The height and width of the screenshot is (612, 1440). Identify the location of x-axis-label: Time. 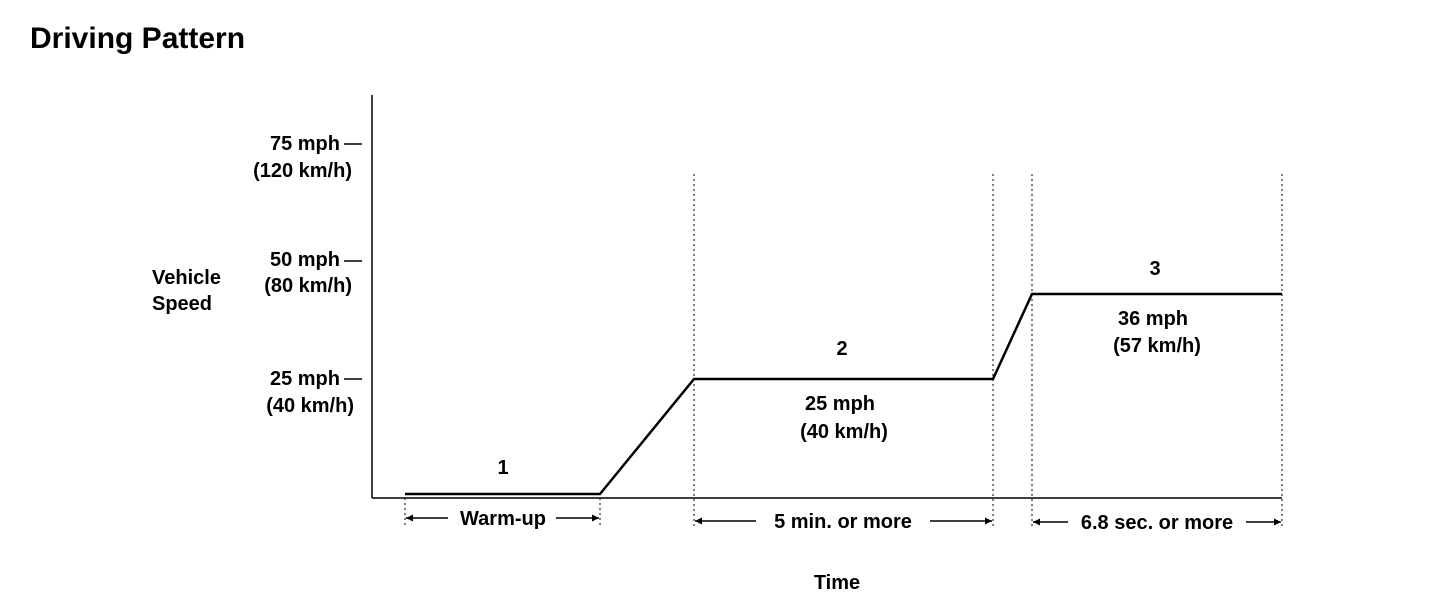
(837, 583).